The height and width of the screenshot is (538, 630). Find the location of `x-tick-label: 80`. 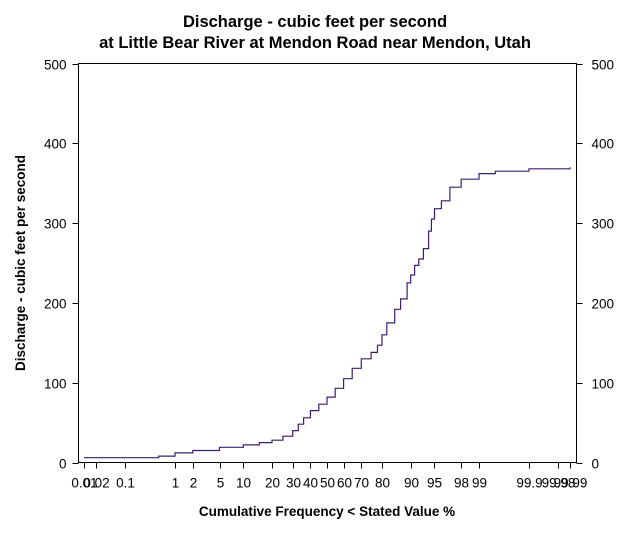

x-tick-label: 80 is located at coordinates (382, 483).